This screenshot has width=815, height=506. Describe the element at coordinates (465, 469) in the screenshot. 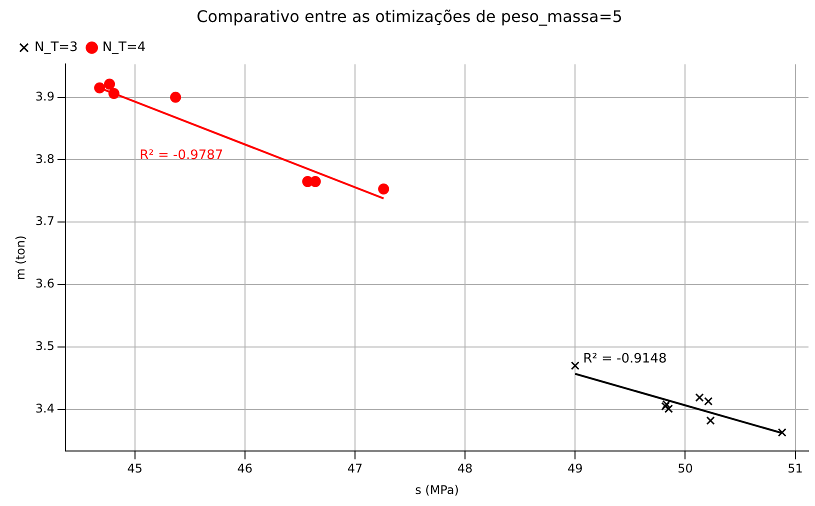

I see `x-tick-label: 48` at that location.